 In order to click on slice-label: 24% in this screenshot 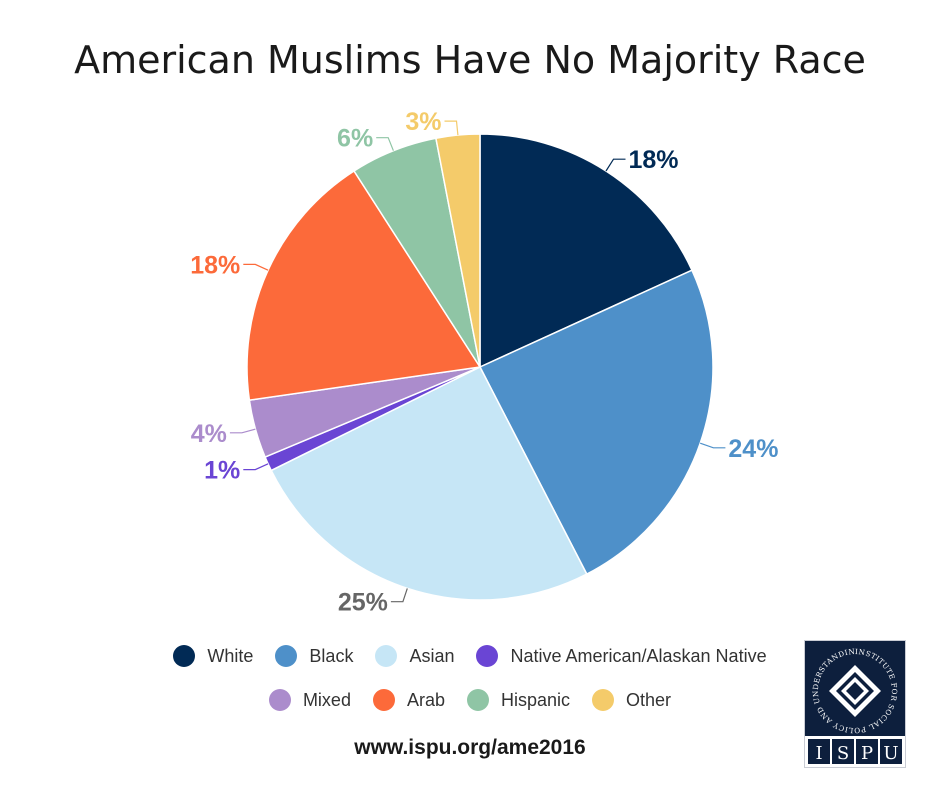, I will do `click(753, 449)`.